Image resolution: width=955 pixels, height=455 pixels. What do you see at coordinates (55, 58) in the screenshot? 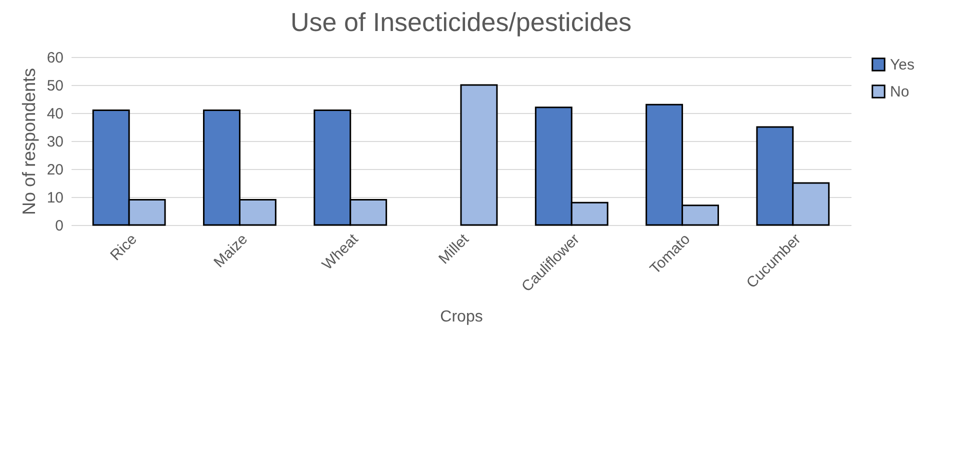
I see `y-tick-label: 60` at bounding box center [55, 58].